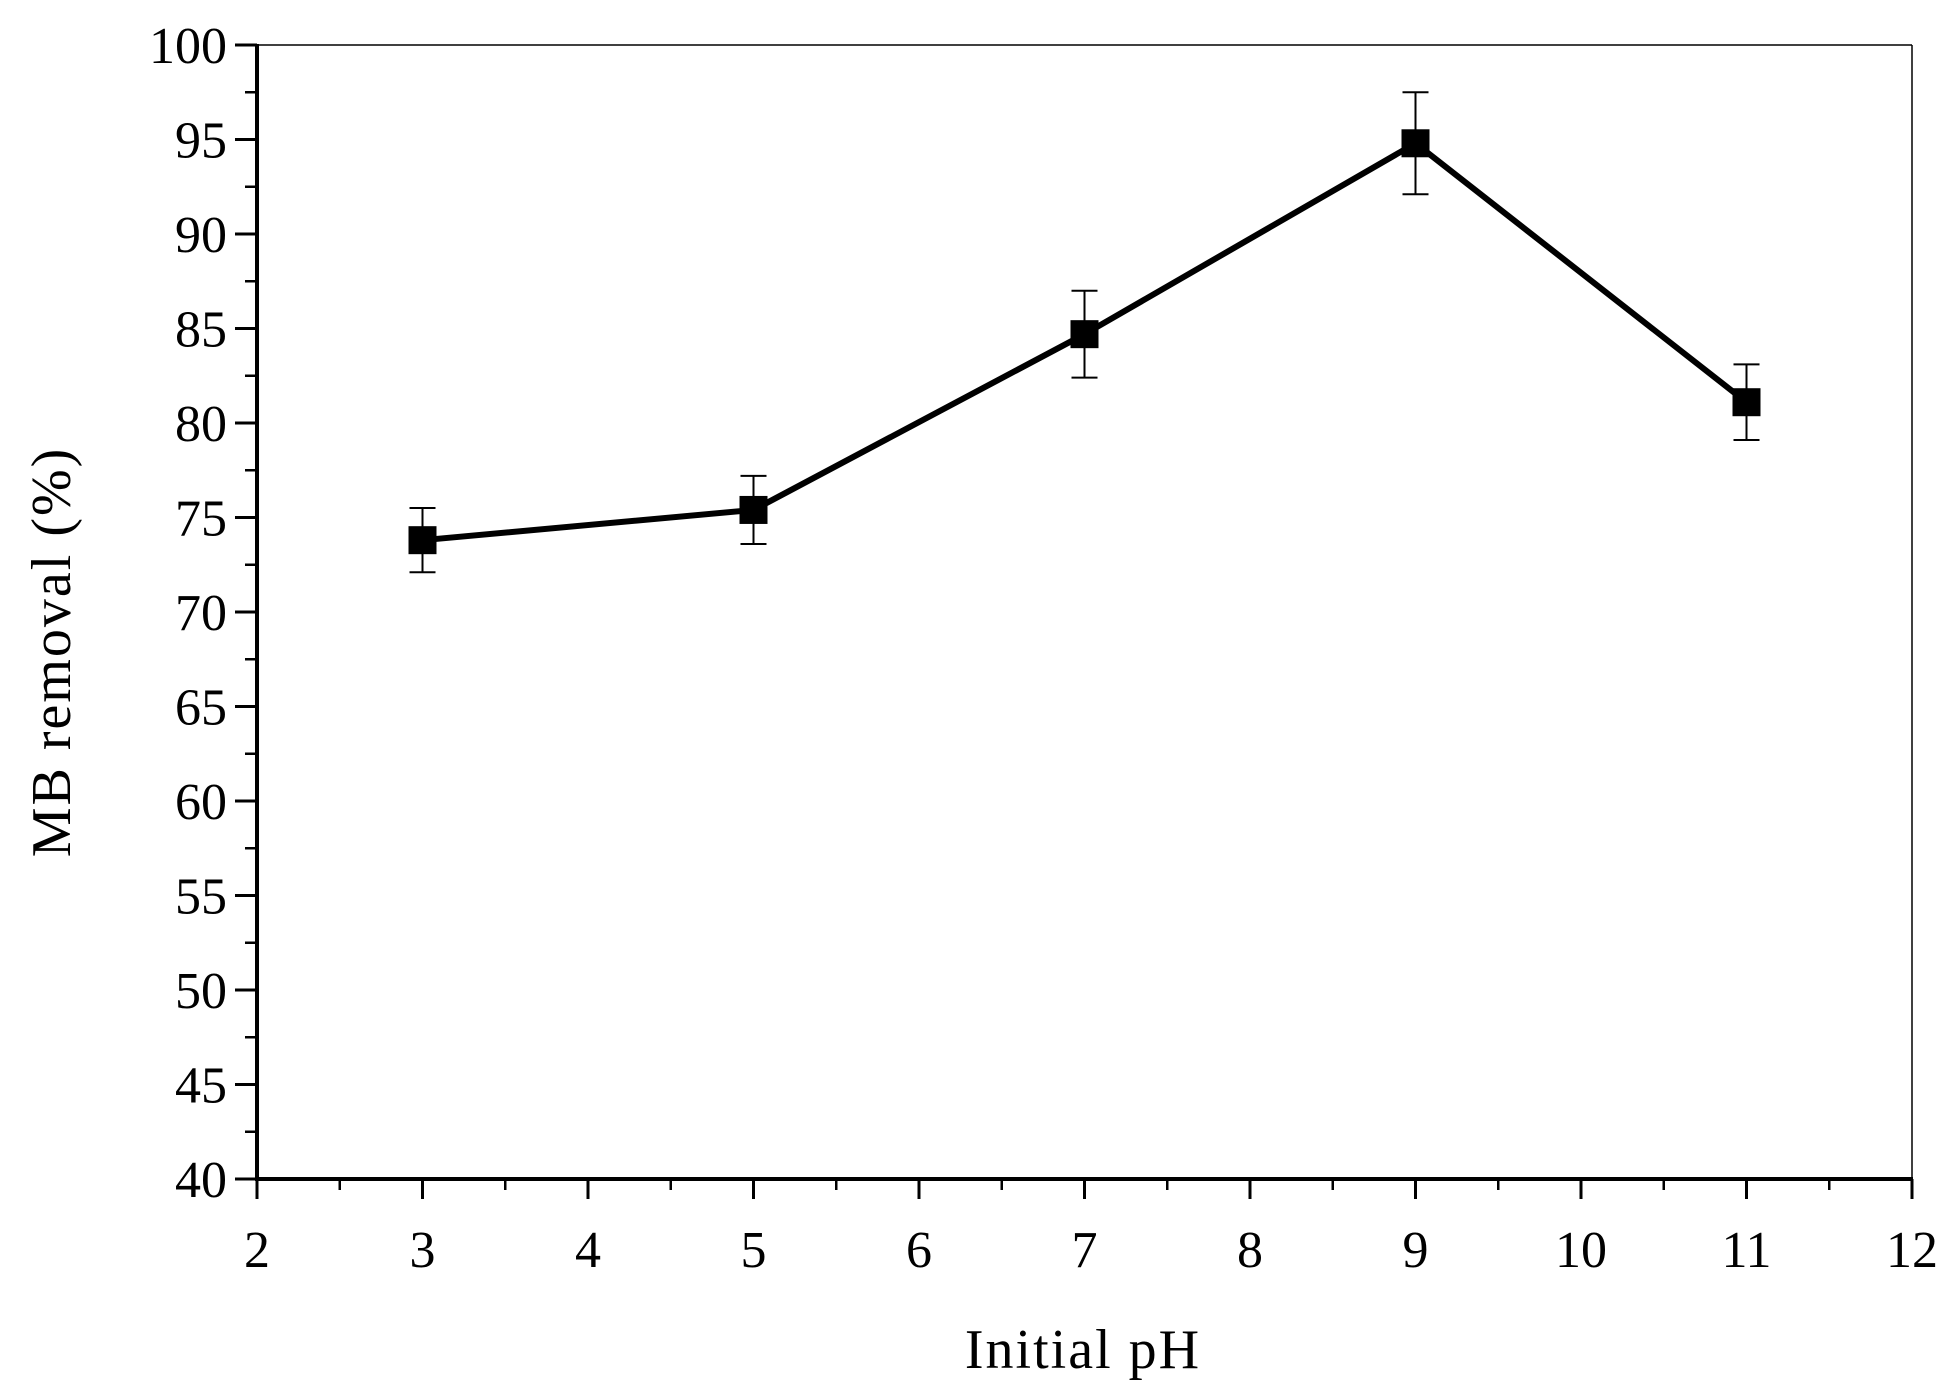  Describe the element at coordinates (423, 1250) in the screenshot. I see `x-tick-label: 3` at that location.